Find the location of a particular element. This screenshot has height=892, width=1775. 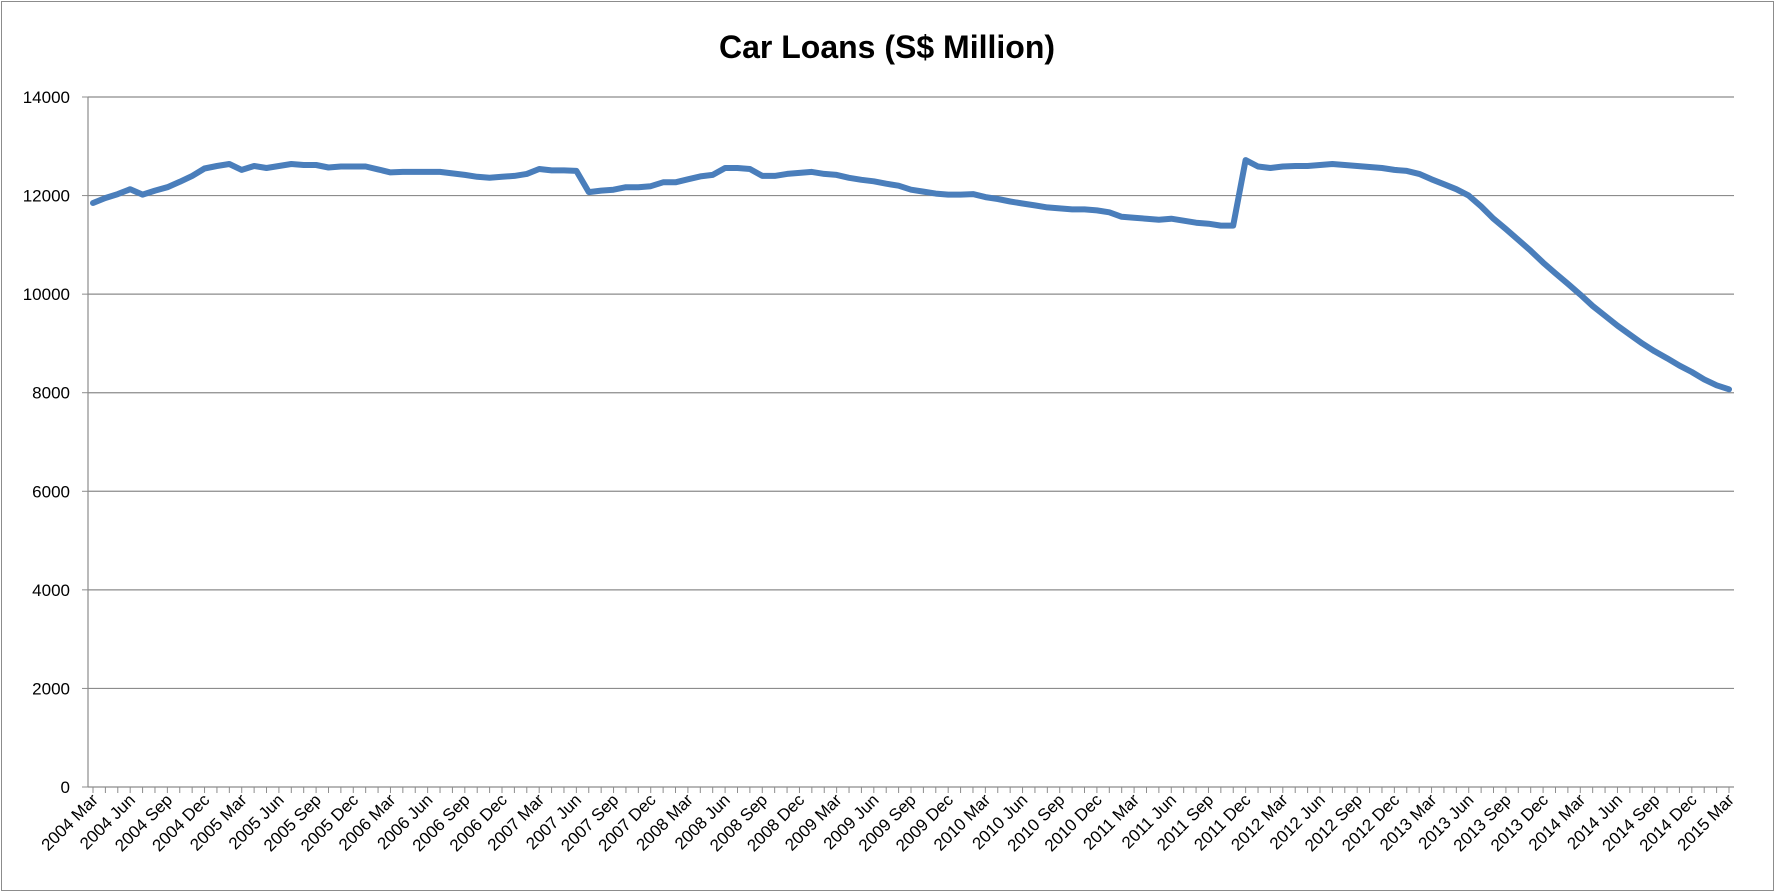

y-tick-label: 2000 is located at coordinates (51, 688).